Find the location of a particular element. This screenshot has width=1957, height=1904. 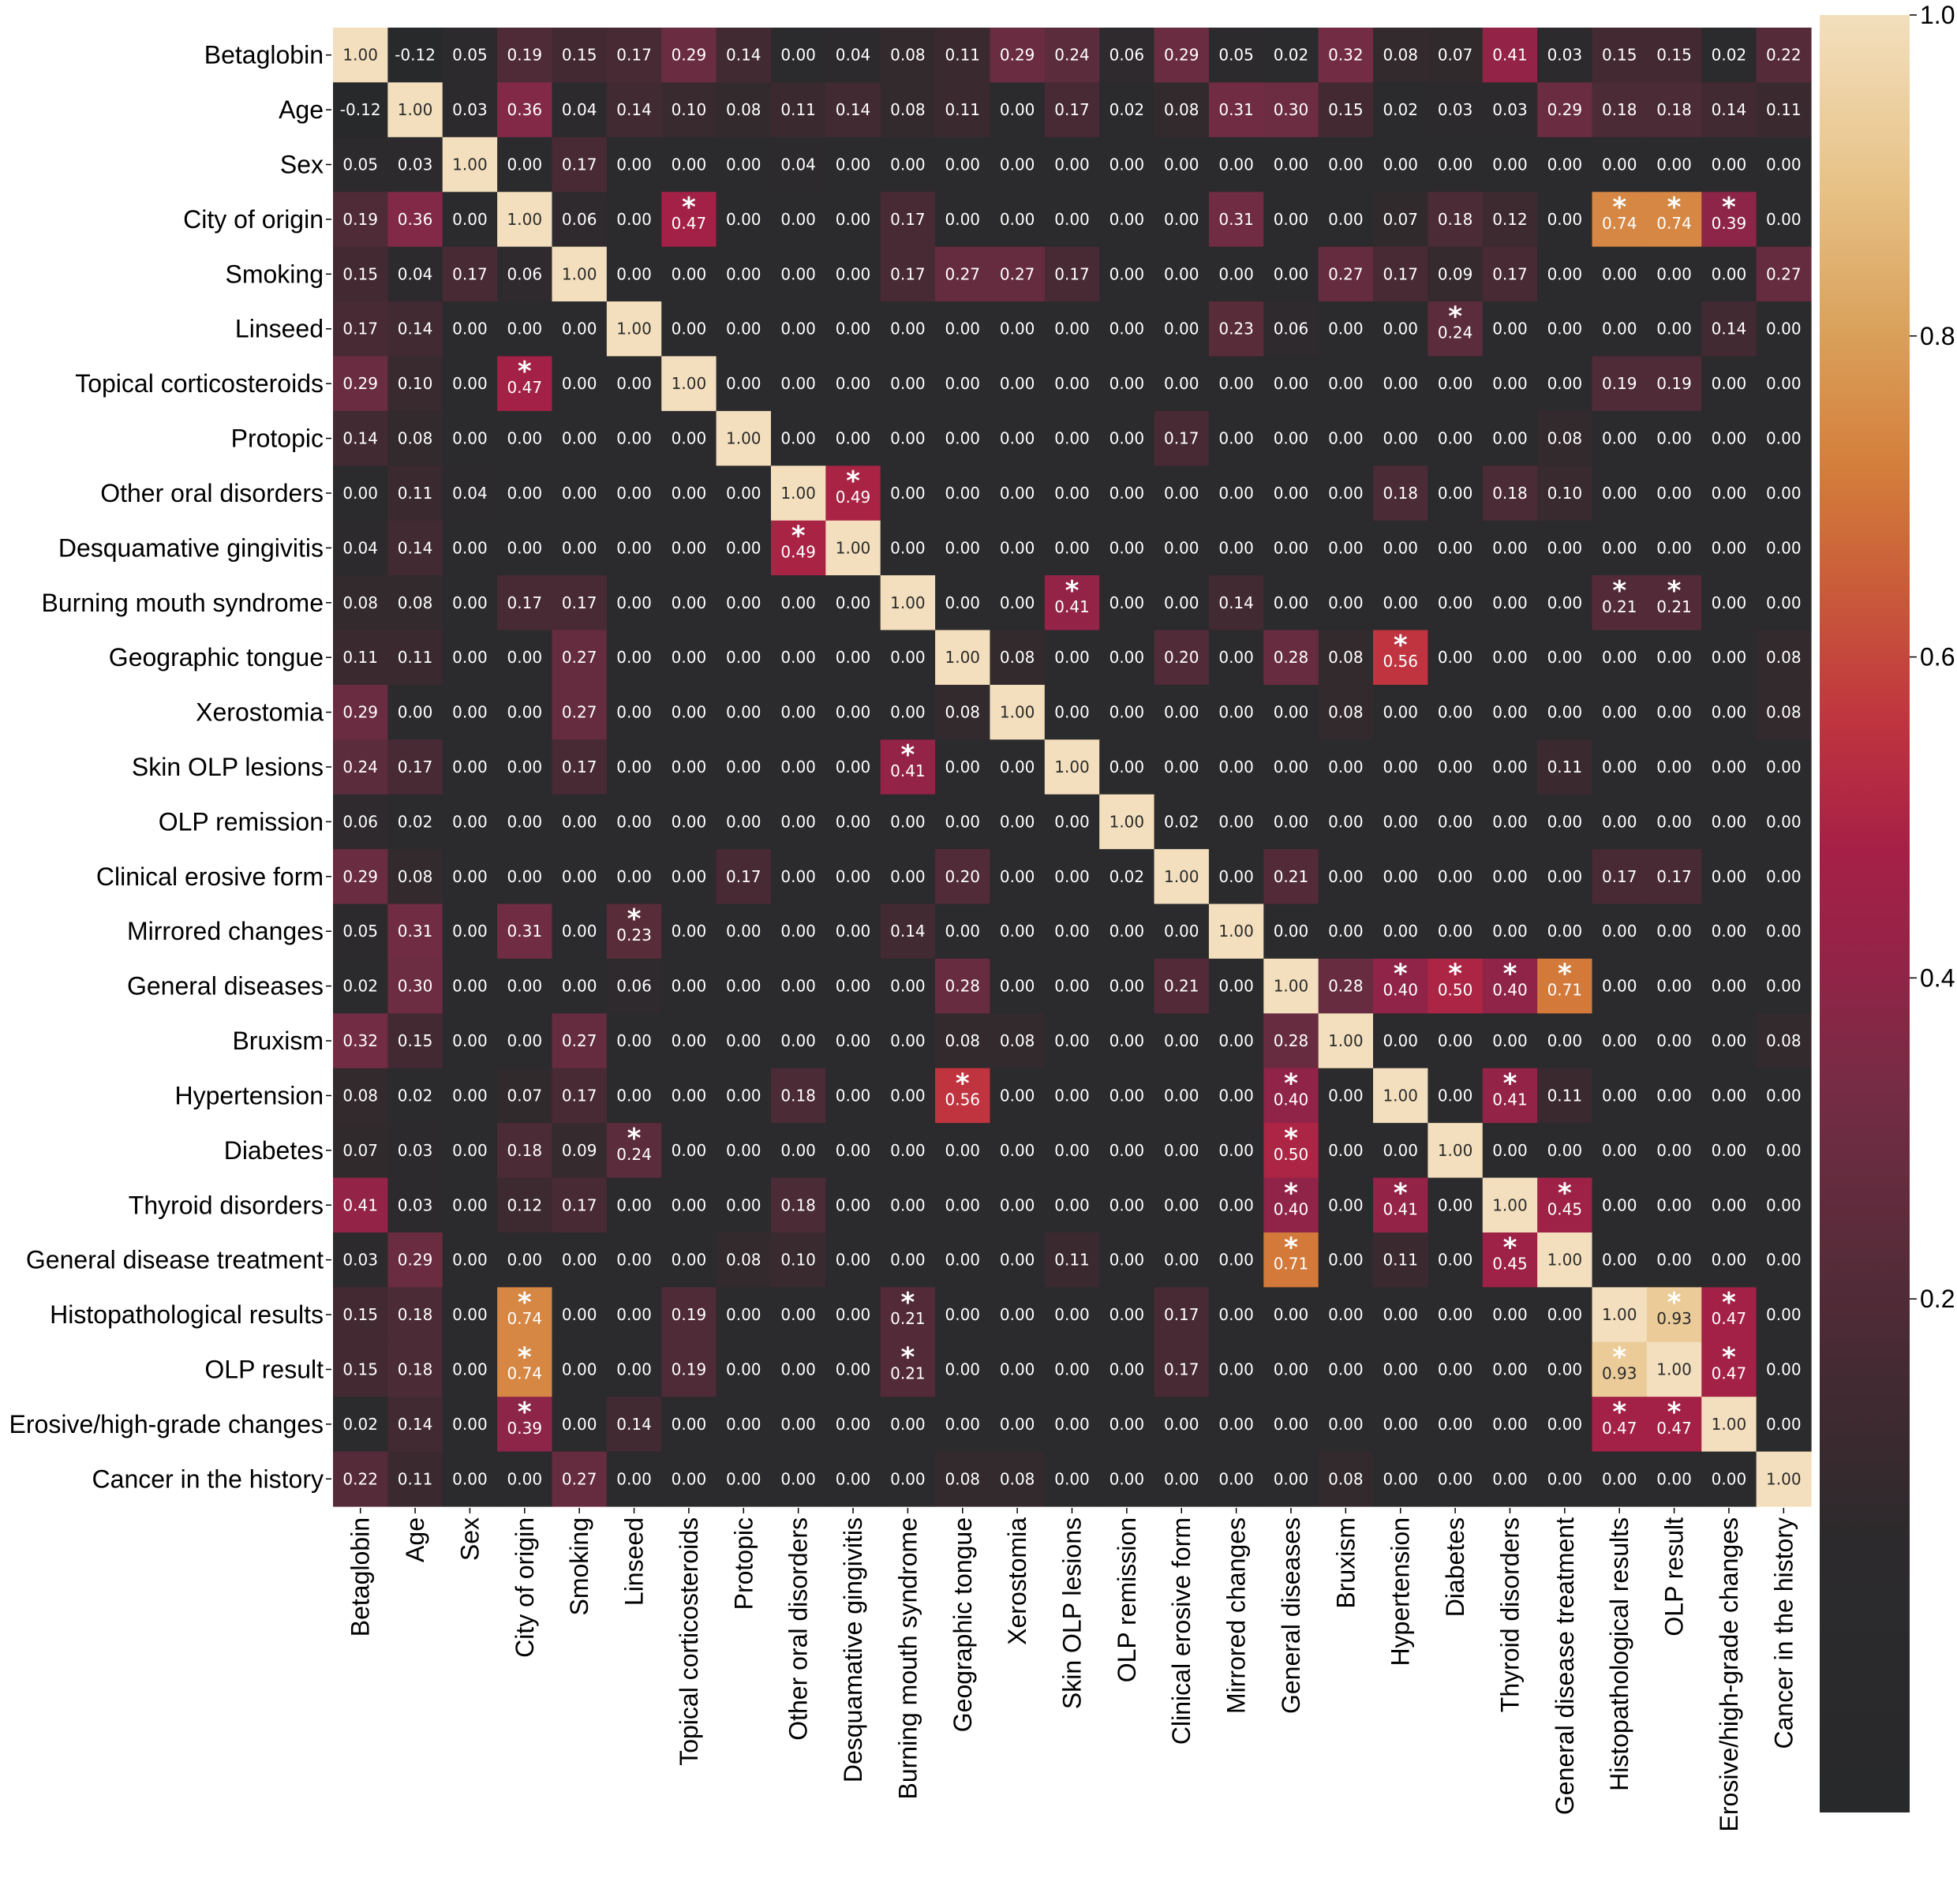

heatmap-cell: 0.17 is located at coordinates (1674, 877).